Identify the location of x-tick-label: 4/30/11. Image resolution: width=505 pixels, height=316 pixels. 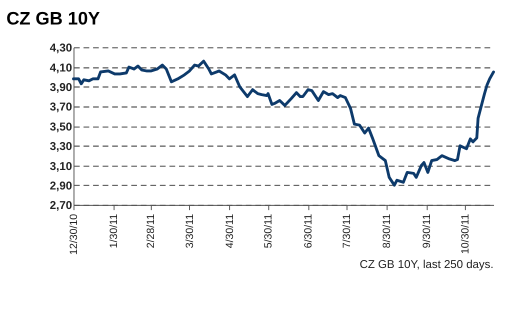
(230, 231).